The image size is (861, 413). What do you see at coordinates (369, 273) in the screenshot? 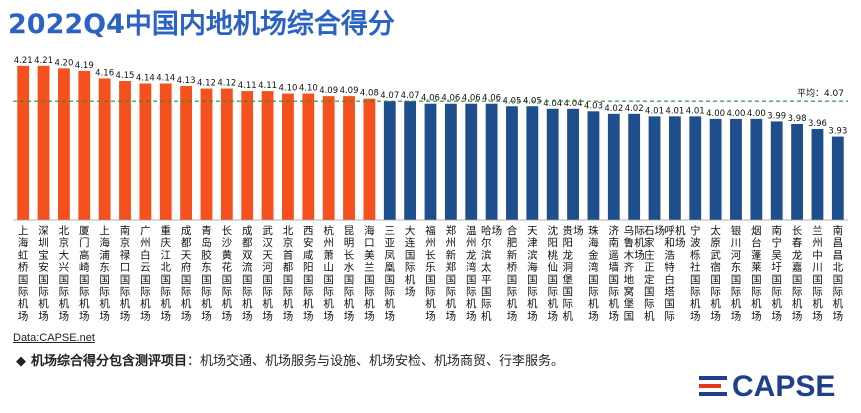
I see `category-label: 海口美兰国际机场` at bounding box center [369, 273].